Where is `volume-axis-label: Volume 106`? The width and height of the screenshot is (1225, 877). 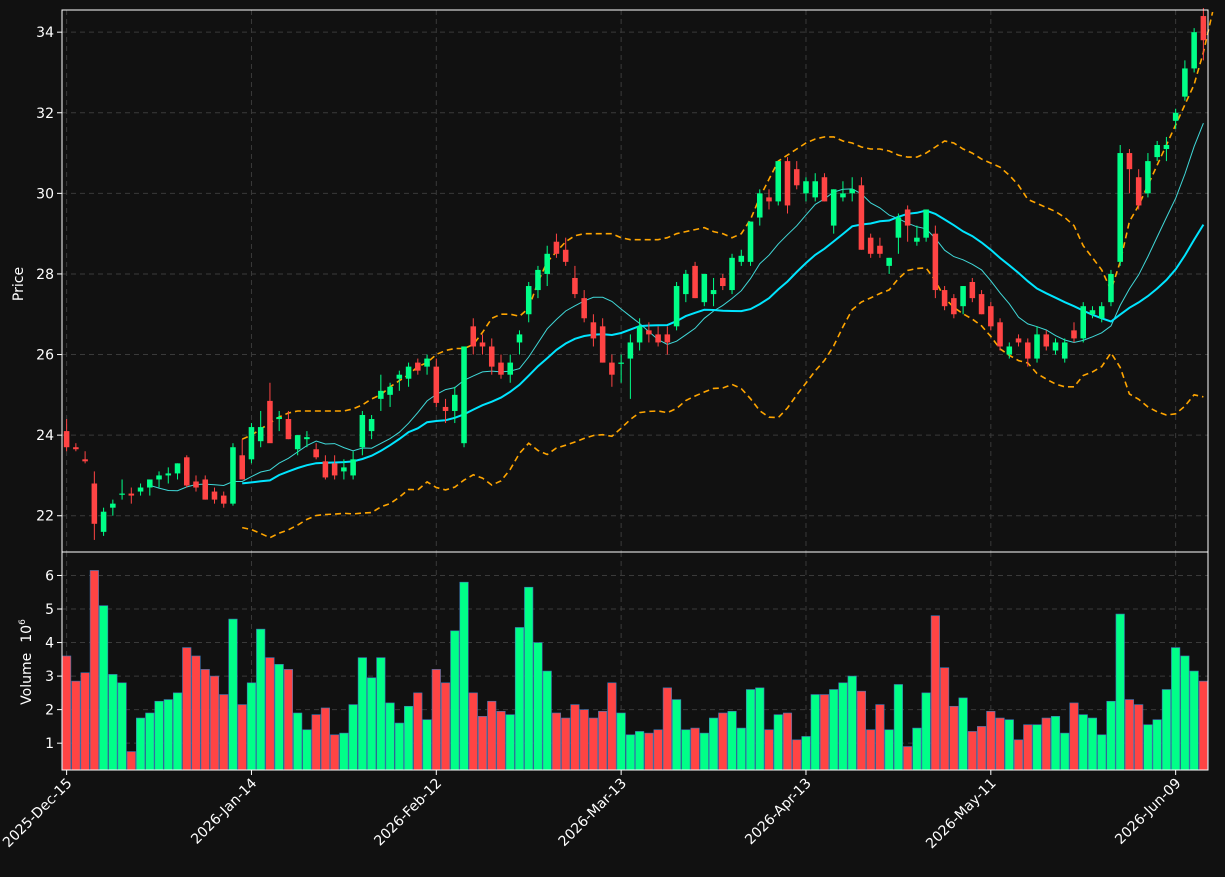 volume-axis-label: Volume 106 is located at coordinates (26, 662).